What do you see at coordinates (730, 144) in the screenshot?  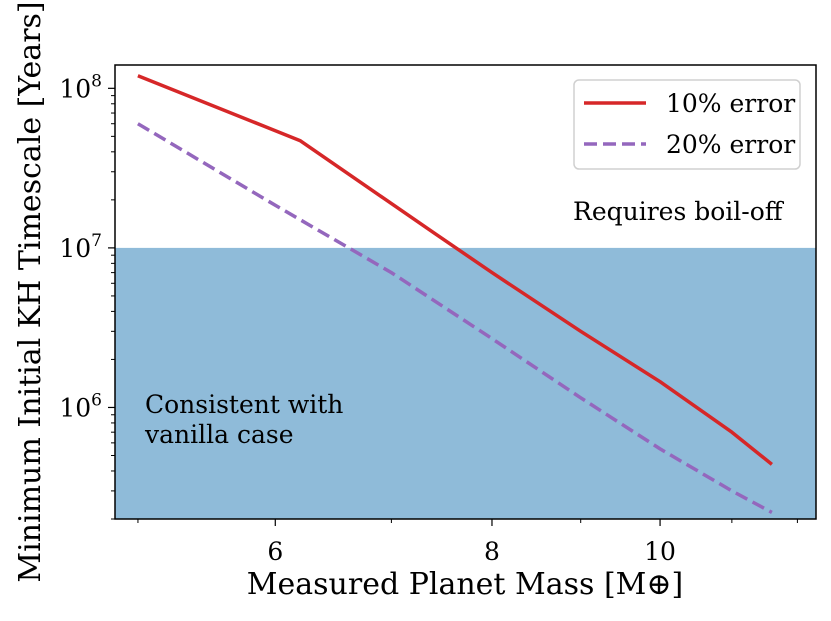 I see `legend-label-20-percent: 20% error` at bounding box center [730, 144].